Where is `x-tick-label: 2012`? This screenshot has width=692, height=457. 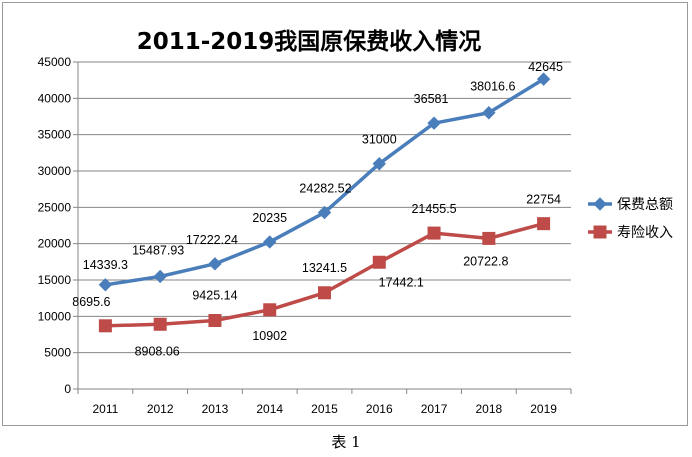 x-tick-label: 2012 is located at coordinates (160, 409).